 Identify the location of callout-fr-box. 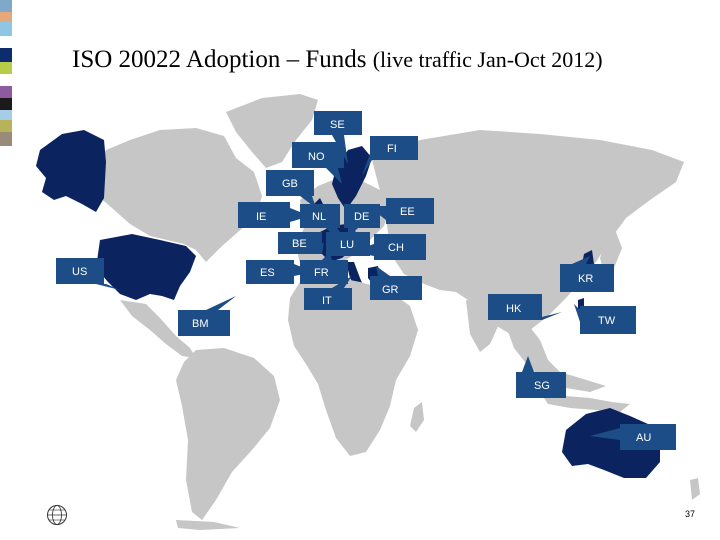
(324, 272).